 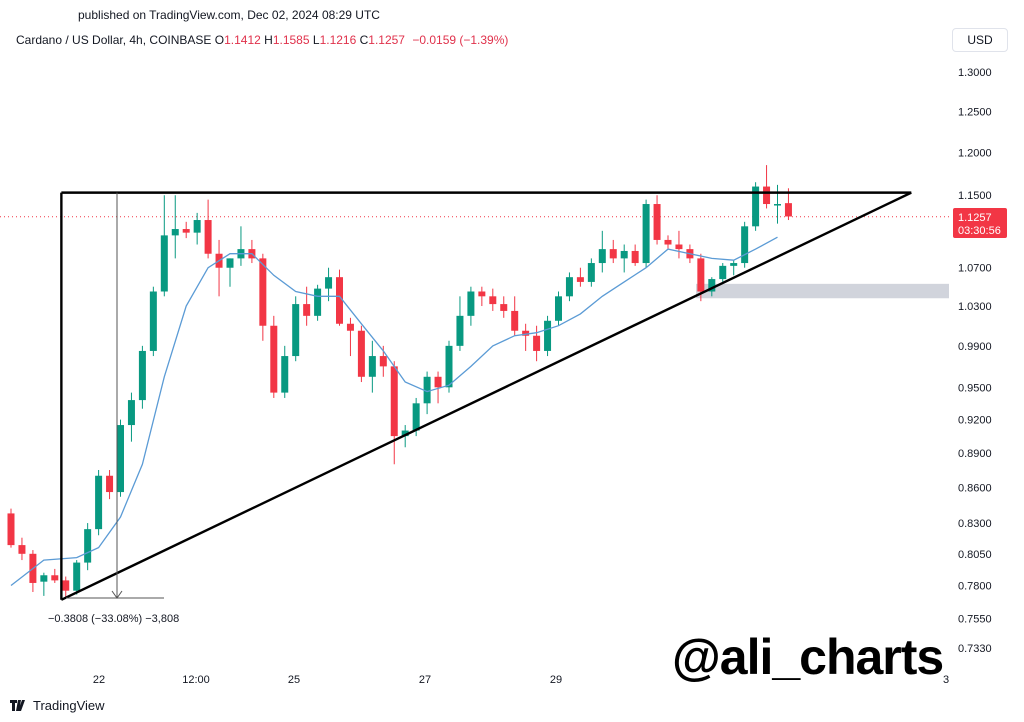 What do you see at coordinates (980, 40) in the screenshot?
I see `currency-button: USD` at bounding box center [980, 40].